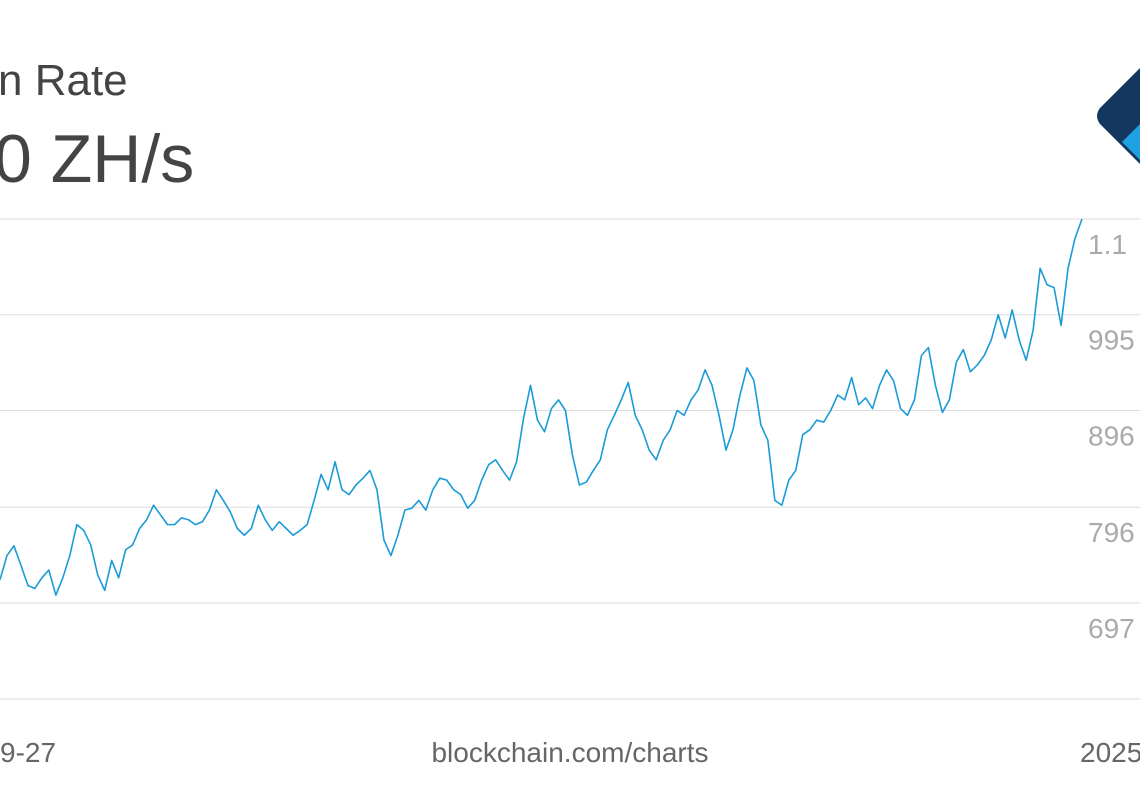  What do you see at coordinates (1111, 340) in the screenshot?
I see `y-tick-label: 995` at bounding box center [1111, 340].